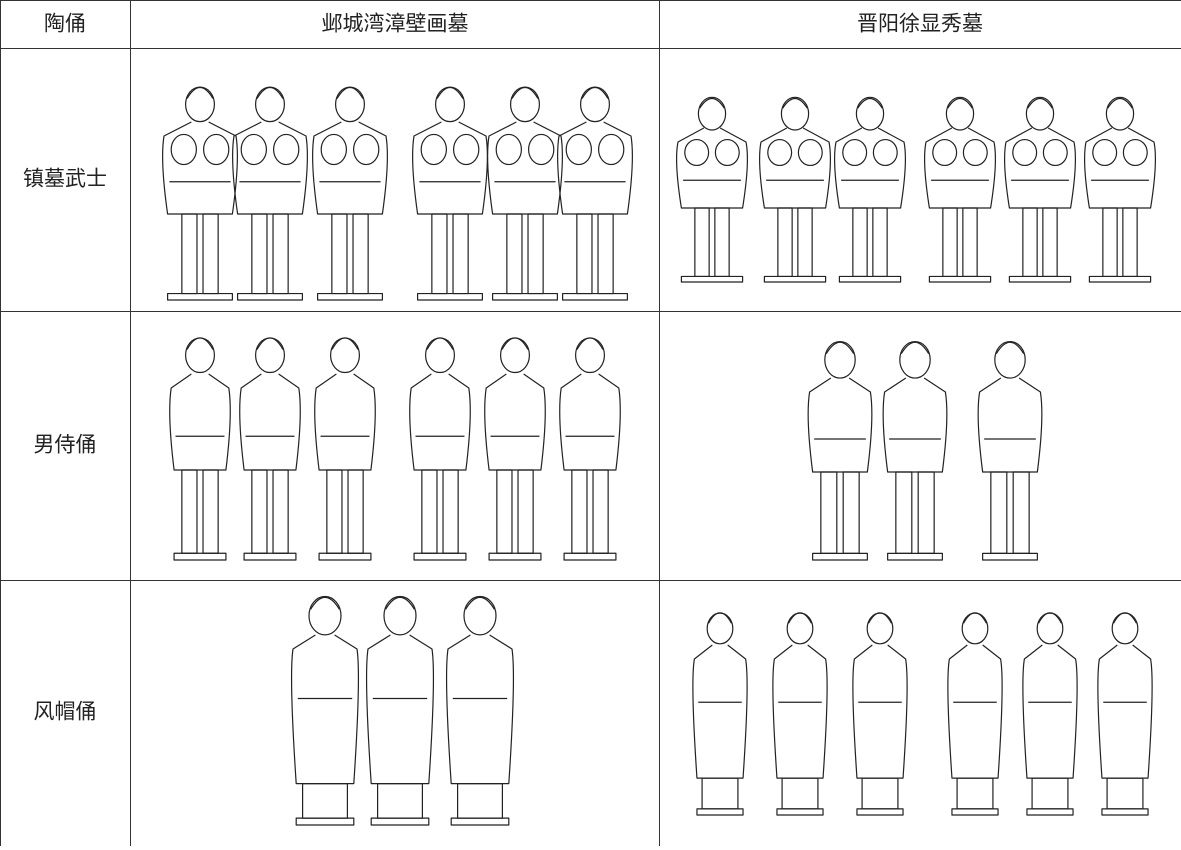 This screenshot has width=1181, height=850. Describe the element at coordinates (65, 24) in the screenshot. I see `header-cell: 陶俑` at that location.